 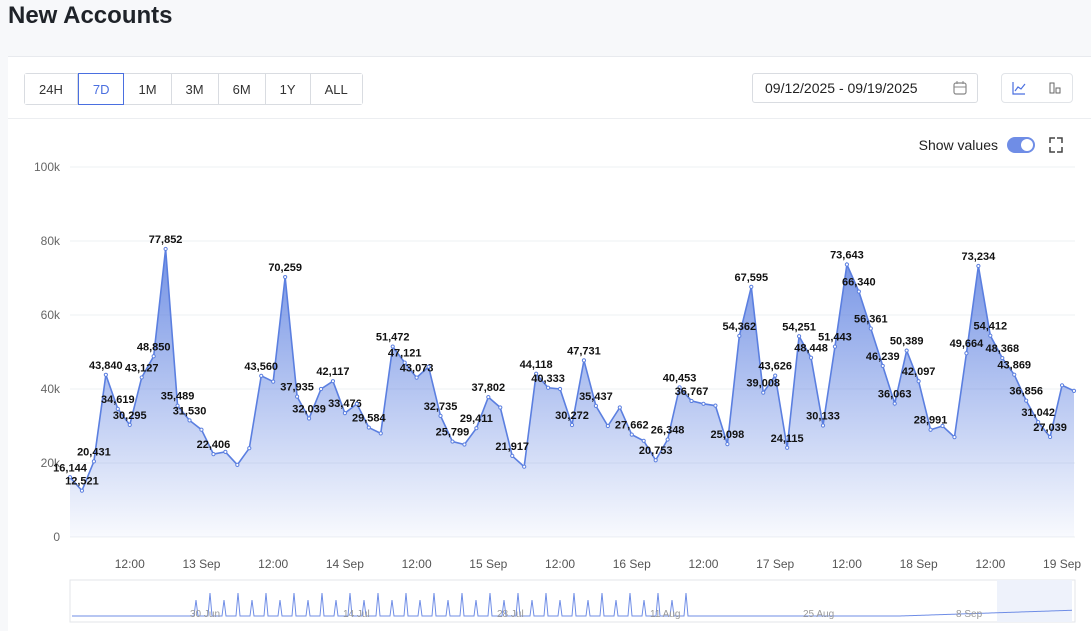 I want to click on x-tick-label: 12:00, so click(x=417, y=564).